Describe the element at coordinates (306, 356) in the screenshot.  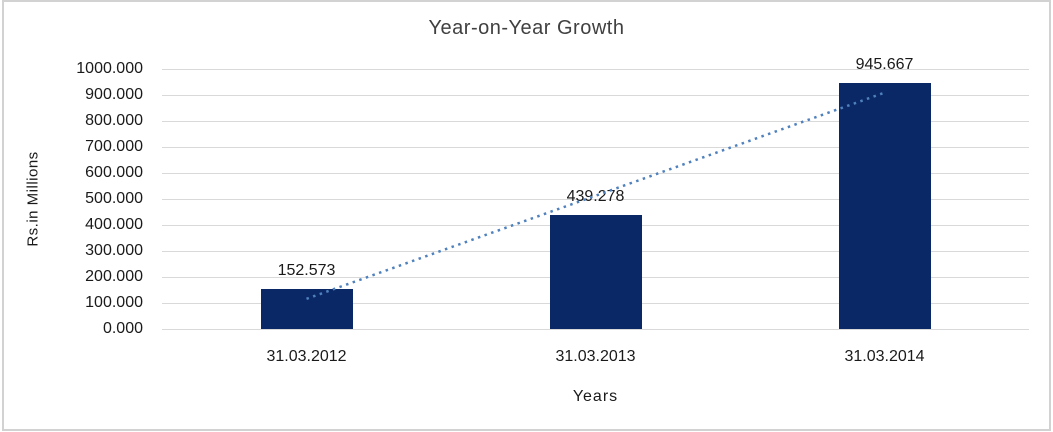
I see `x-tick-label: 31.03.2012` at that location.